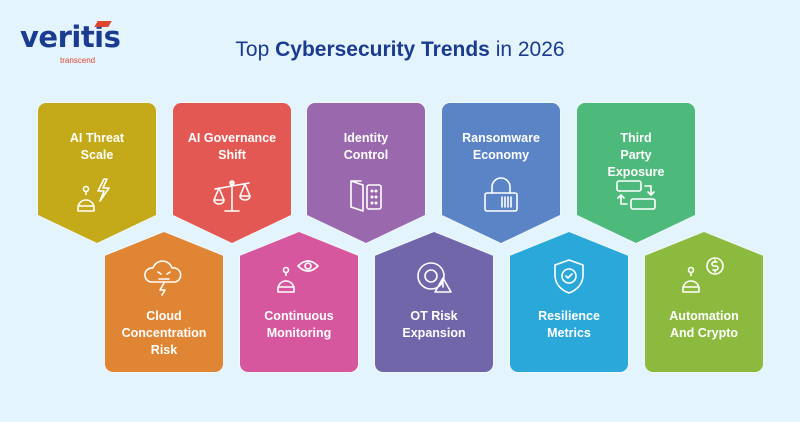  Describe the element at coordinates (569, 316) in the screenshot. I see `card-label-line: Resilience` at that location.